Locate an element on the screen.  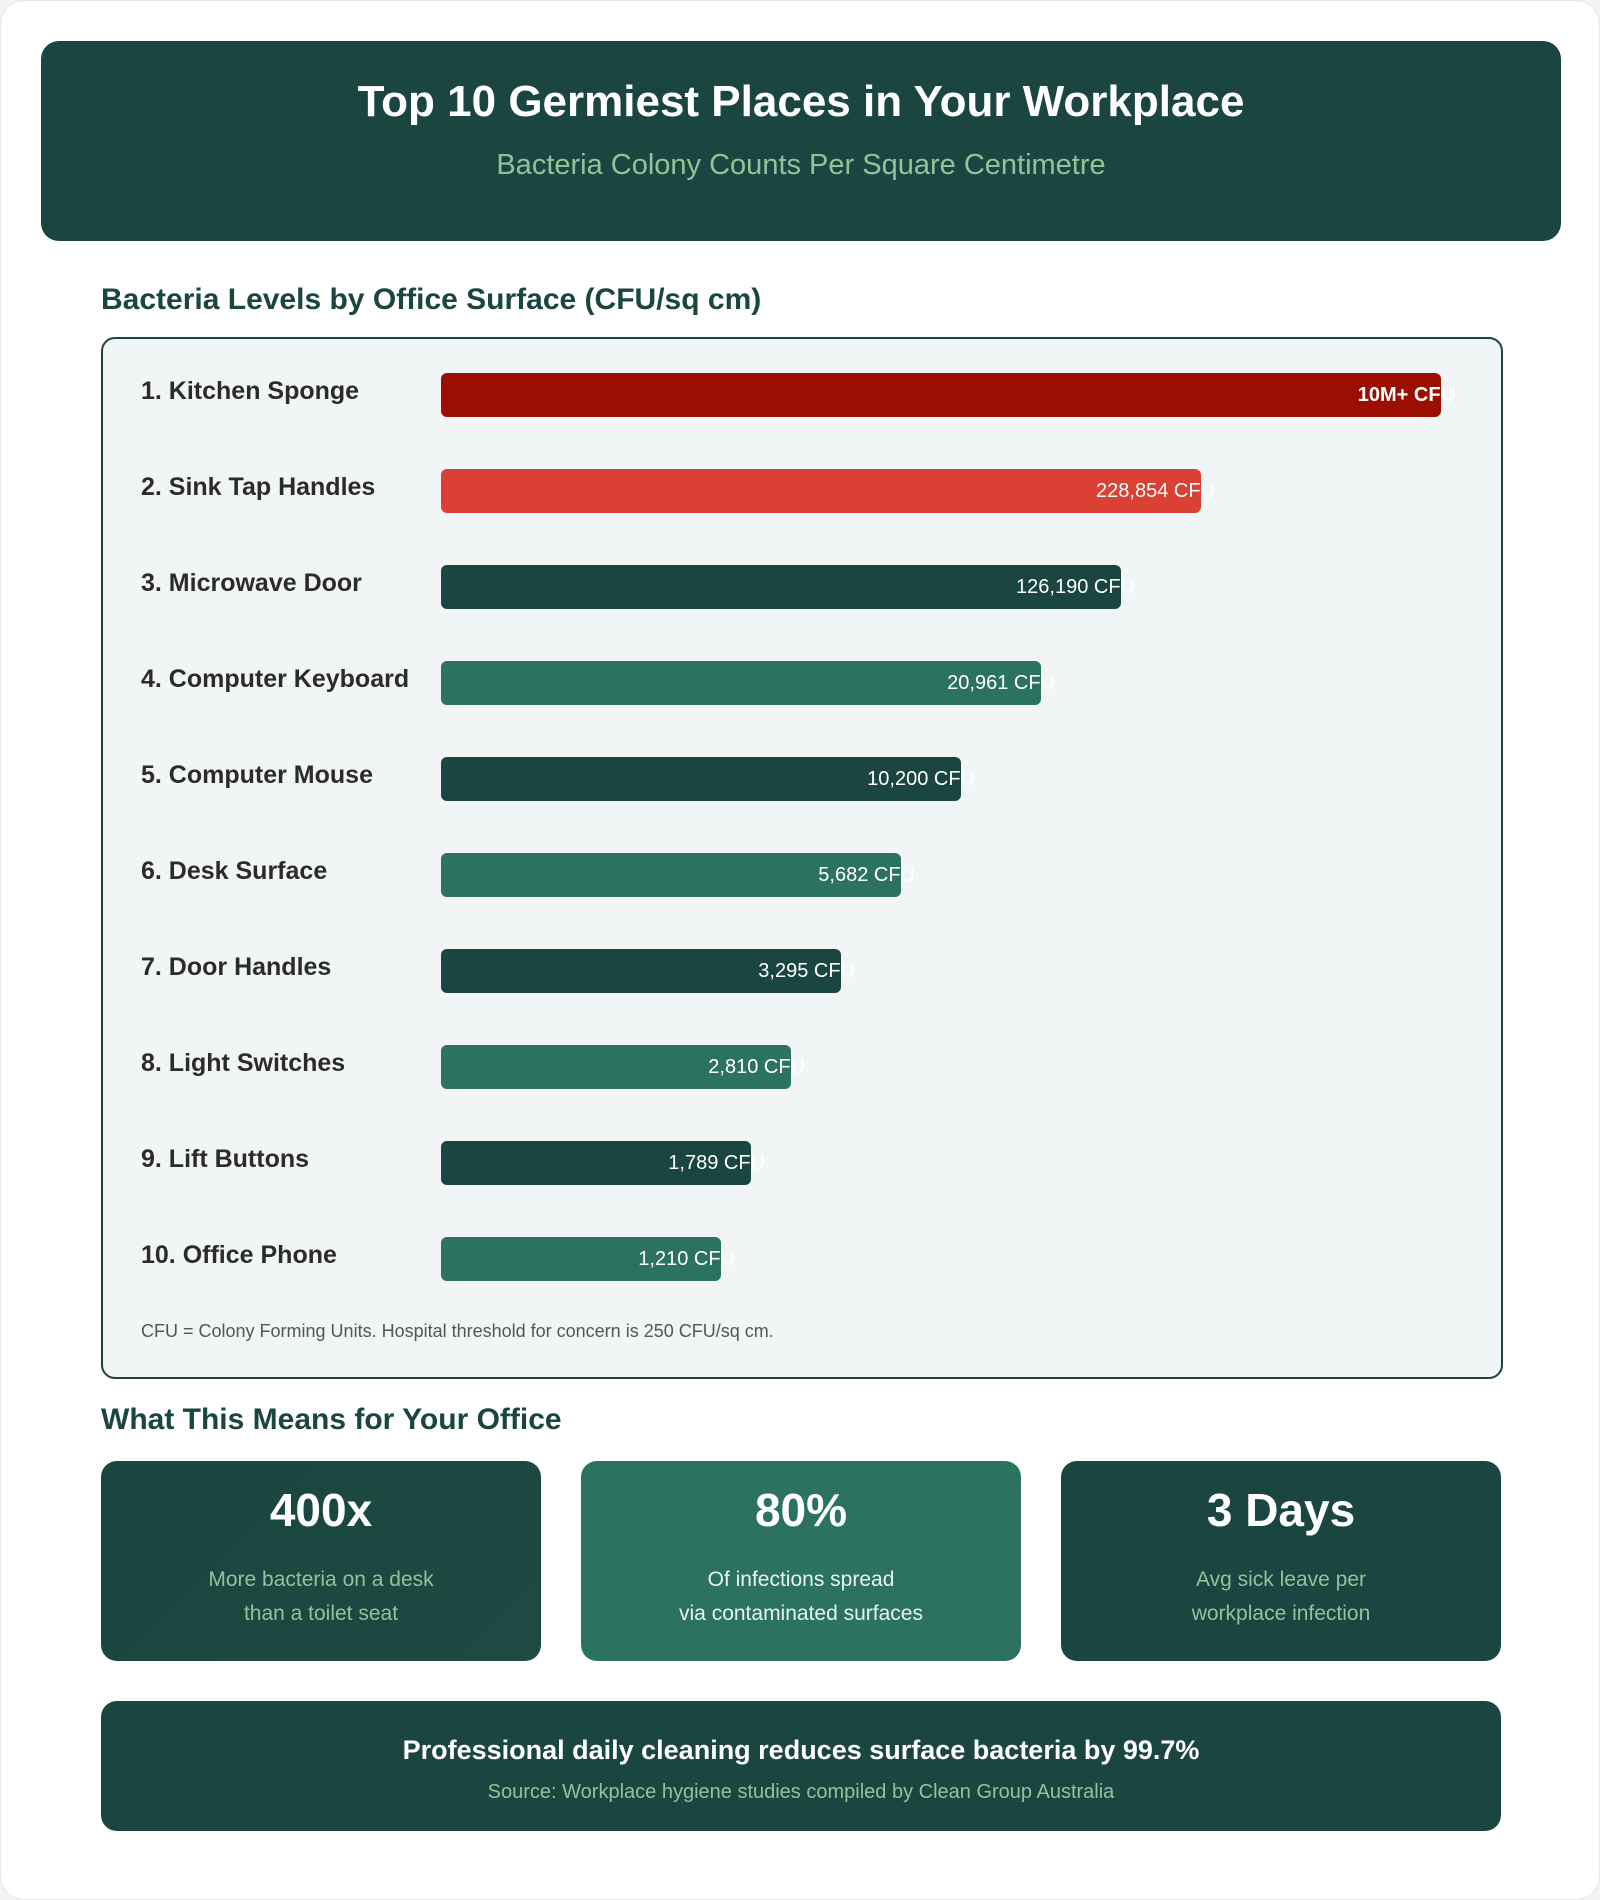
chart-row: 8. Light Switches 2,810 CFU is located at coordinates (802, 1067).